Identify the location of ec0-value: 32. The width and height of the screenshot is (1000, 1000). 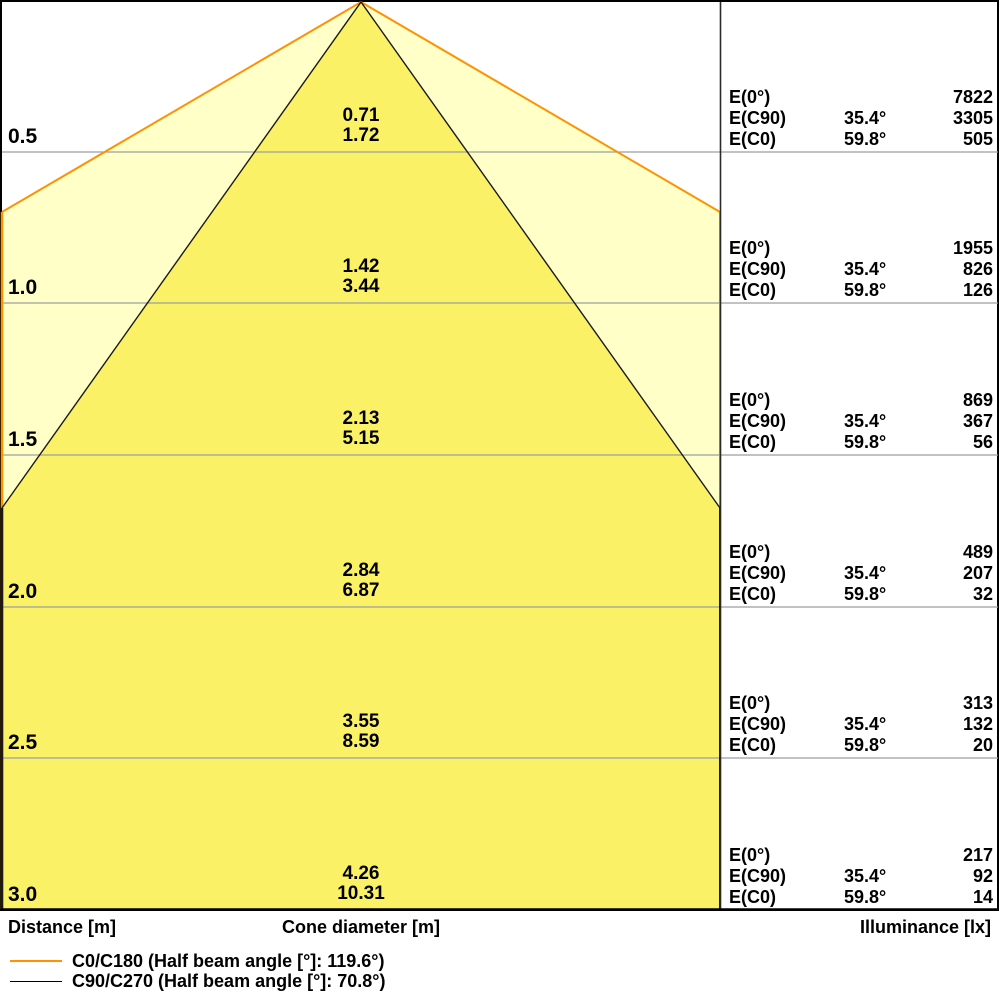
(982, 594).